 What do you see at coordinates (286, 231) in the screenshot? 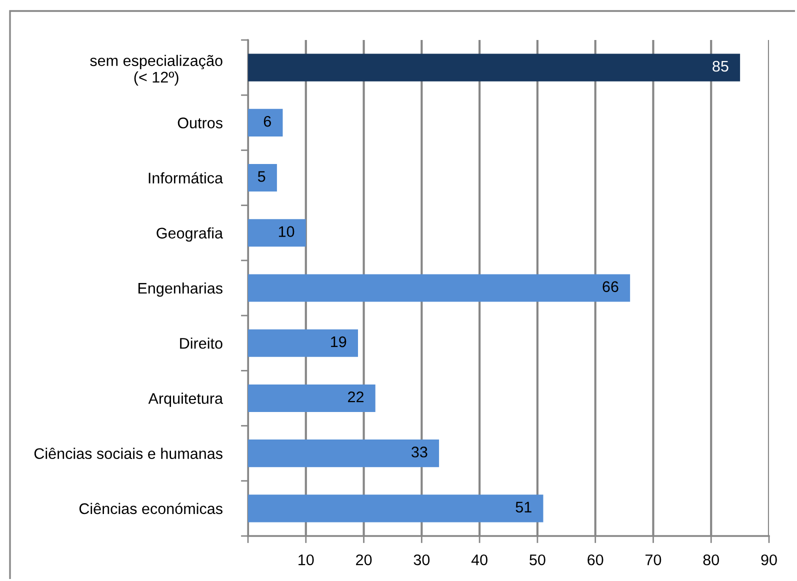
I see `data-label: 10` at bounding box center [286, 231].